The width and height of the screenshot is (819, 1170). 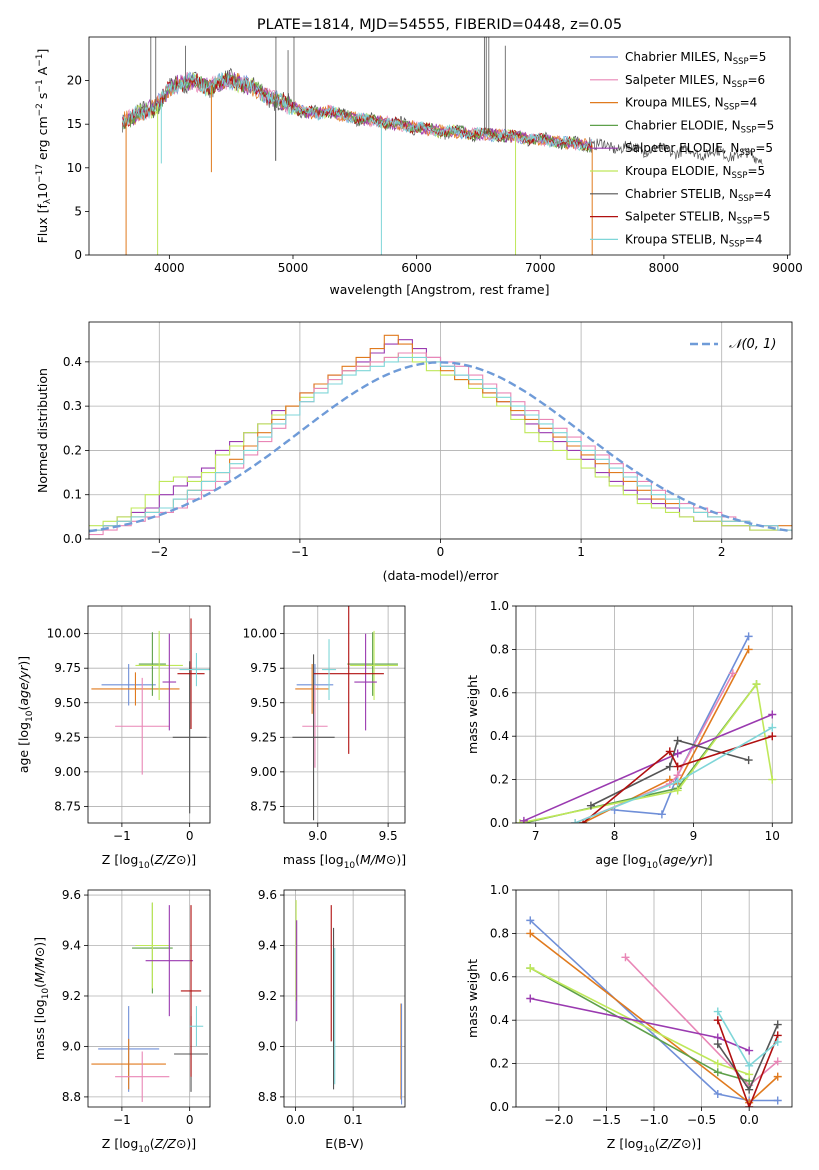 I want to click on y-tick-label: 0.3, so click(x=72, y=406).